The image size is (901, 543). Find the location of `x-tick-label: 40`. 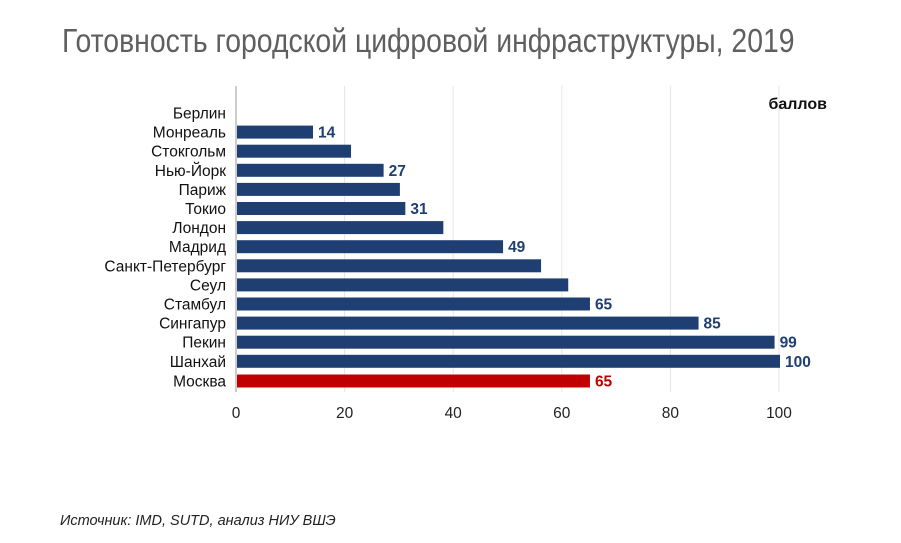

x-tick-label: 40 is located at coordinates (454, 413).